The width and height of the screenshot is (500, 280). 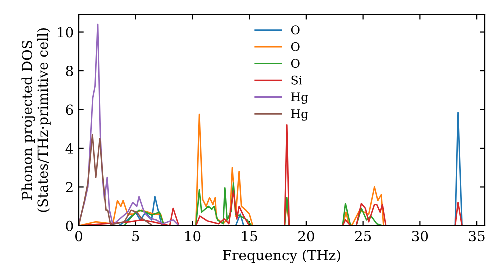 What do you see at coordinates (70, 110) in the screenshot?
I see `y-tick-label: 6` at bounding box center [70, 110].